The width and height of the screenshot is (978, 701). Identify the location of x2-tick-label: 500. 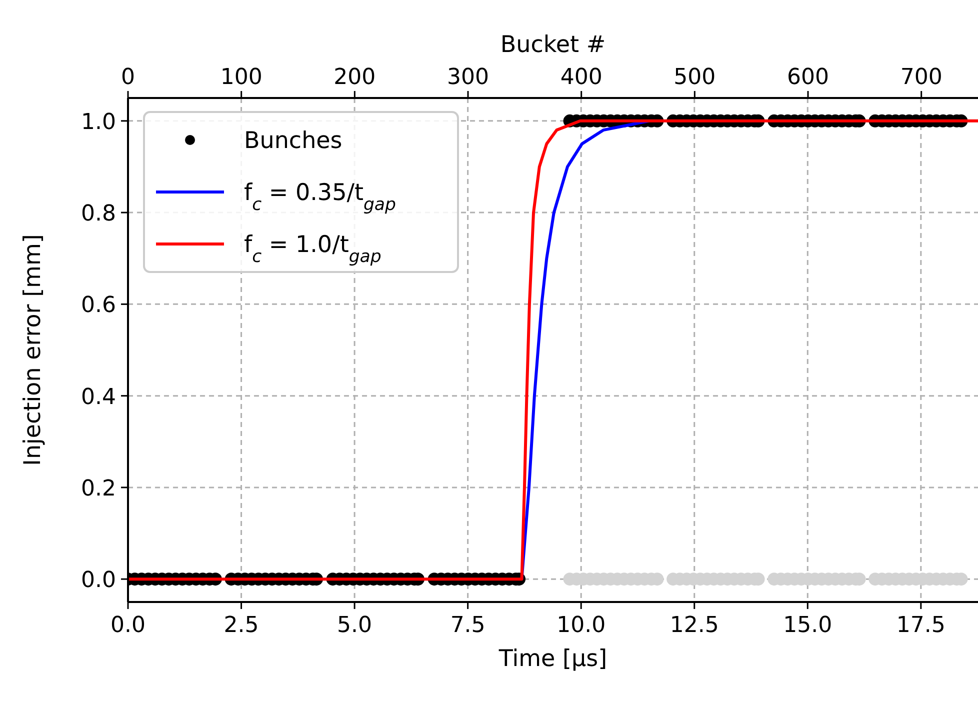
(695, 77).